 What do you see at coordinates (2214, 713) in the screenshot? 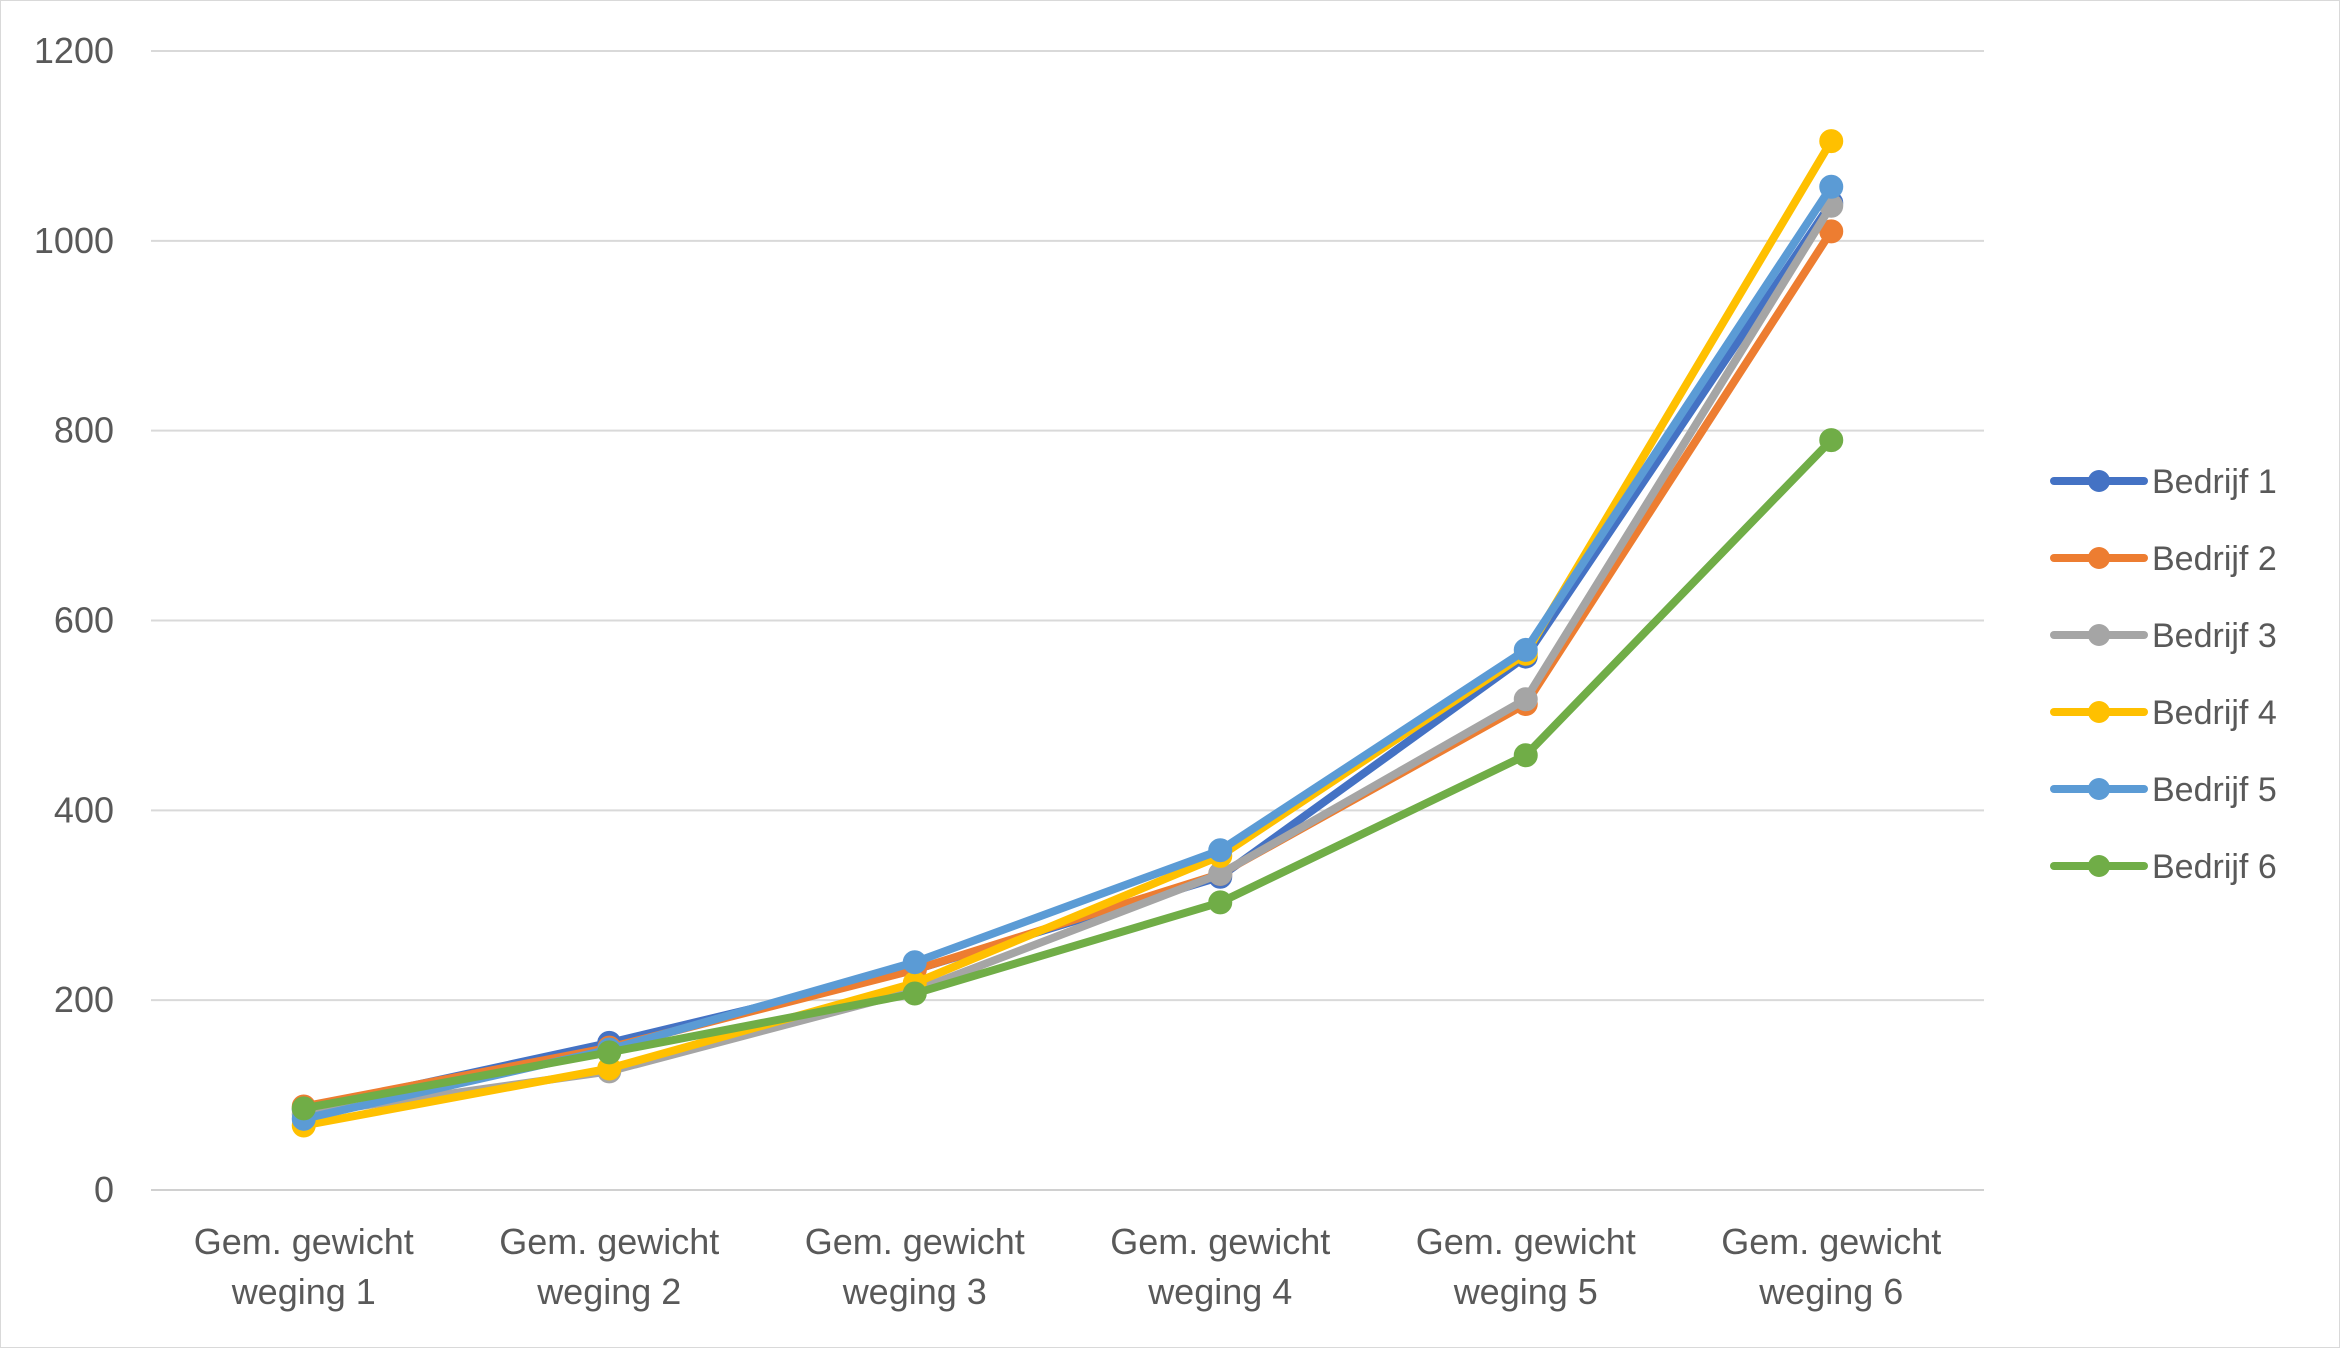
I see `legend-label: Bedrijf 4` at bounding box center [2214, 713].